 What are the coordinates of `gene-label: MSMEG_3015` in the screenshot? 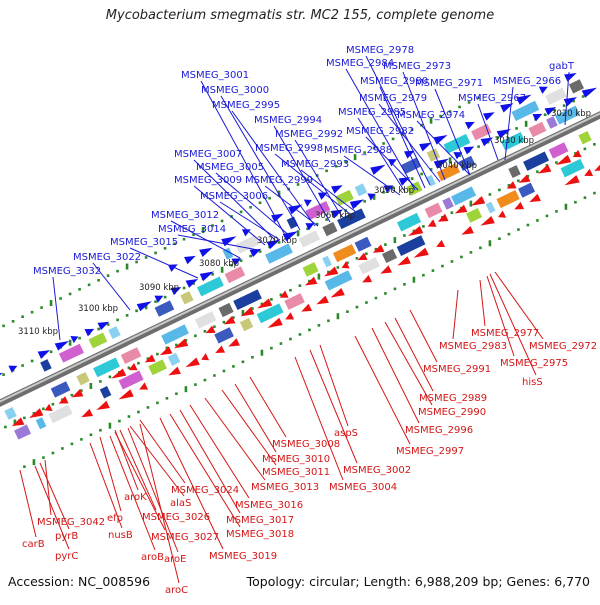 It's located at (144, 242).